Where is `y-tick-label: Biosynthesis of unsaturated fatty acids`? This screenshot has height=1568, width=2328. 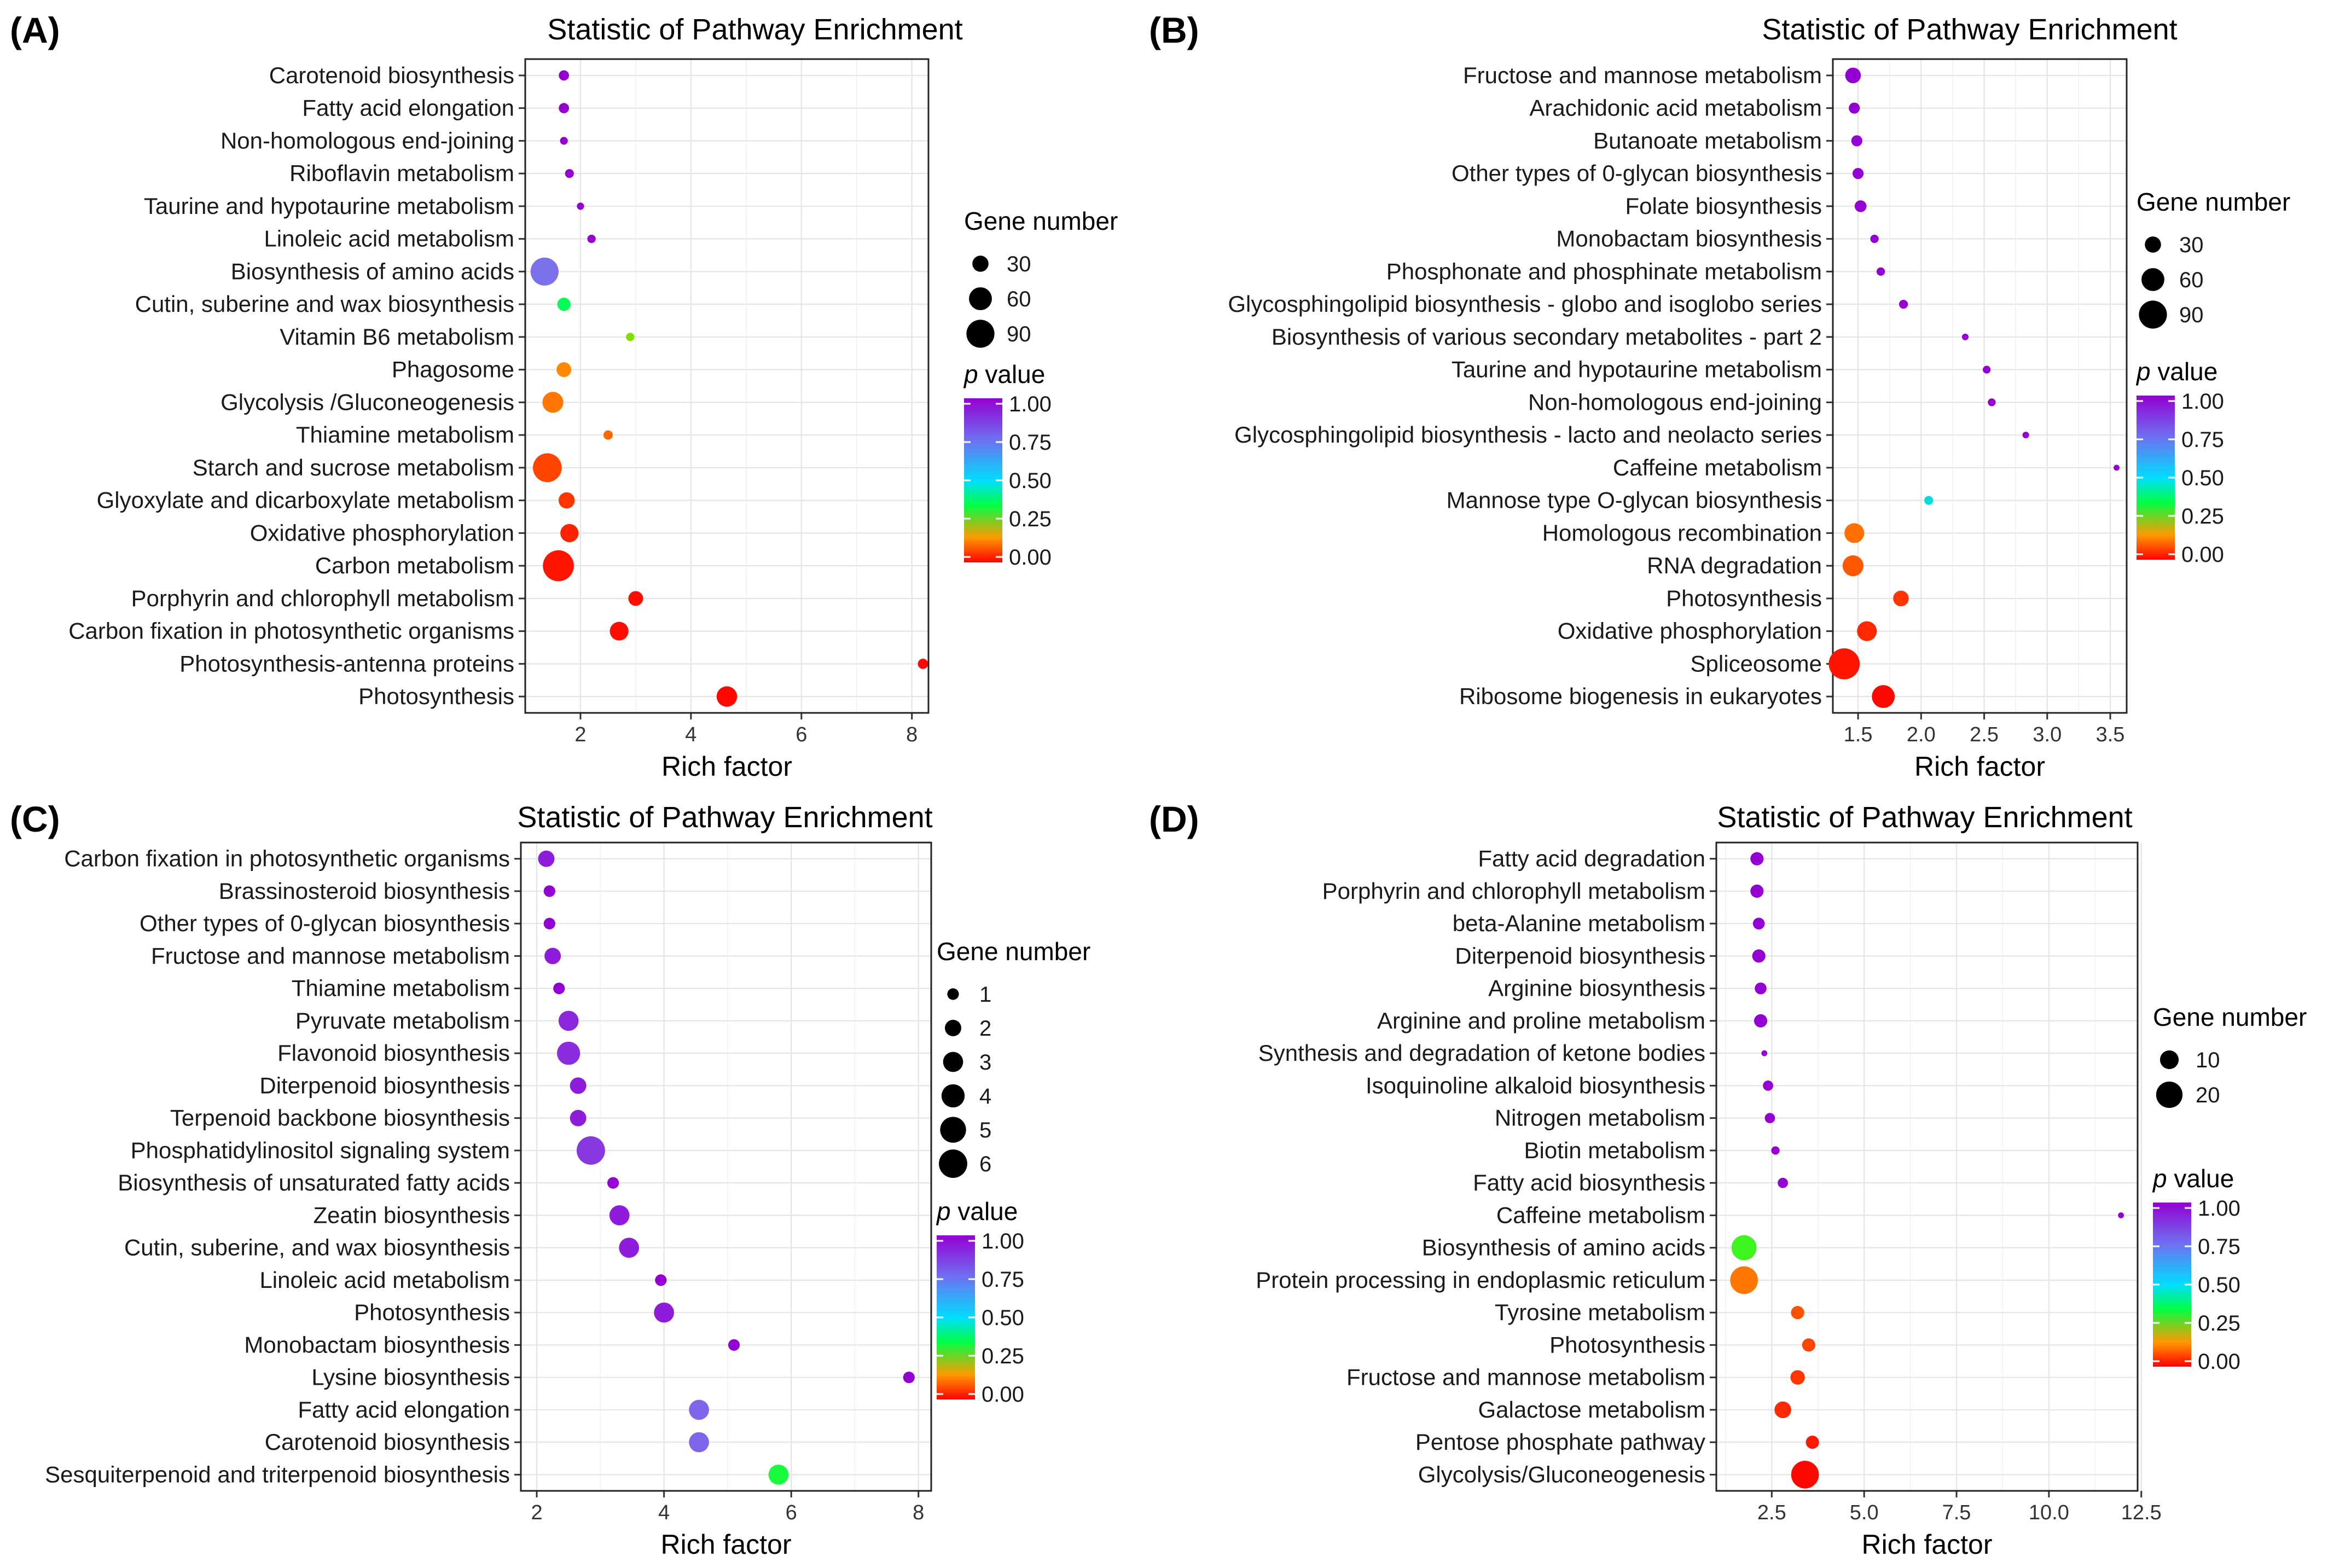
y-tick-label: Biosynthesis of unsaturated fatty acids is located at coordinates (314, 1182).